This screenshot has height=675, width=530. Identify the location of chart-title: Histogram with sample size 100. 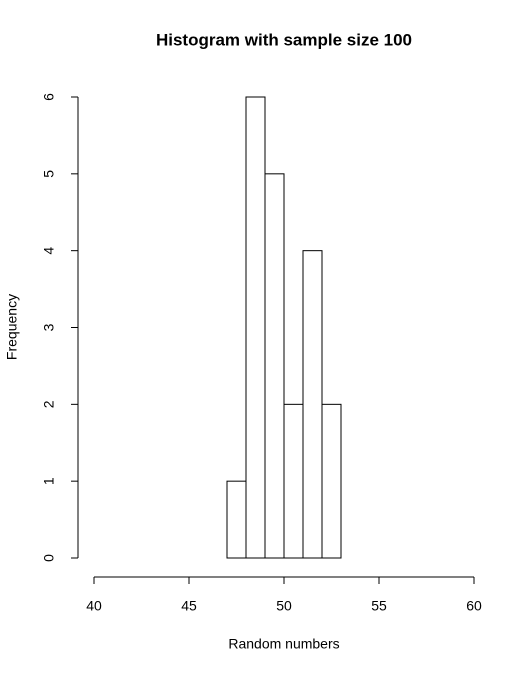
(284, 39).